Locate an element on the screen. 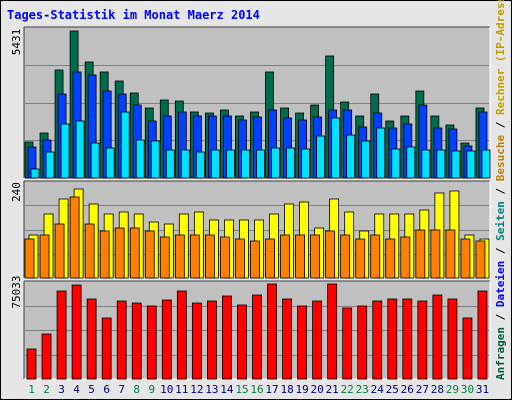 The image size is (512, 400). legend-part: Seiten is located at coordinates (500, 221).